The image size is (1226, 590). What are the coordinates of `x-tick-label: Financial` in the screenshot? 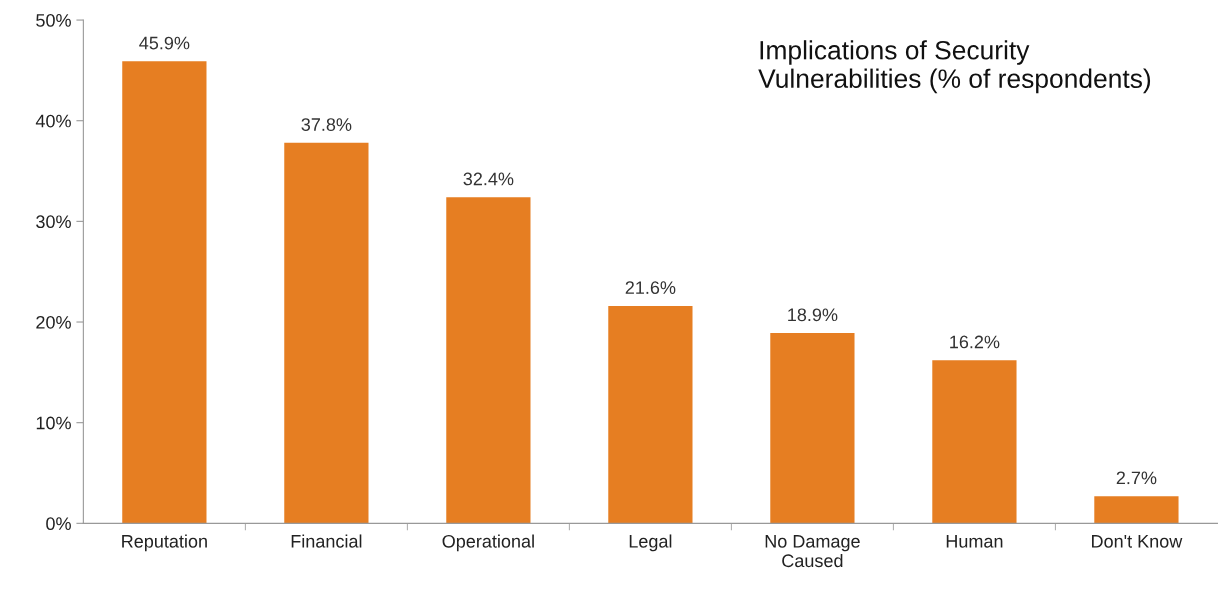 It's located at (326, 541).